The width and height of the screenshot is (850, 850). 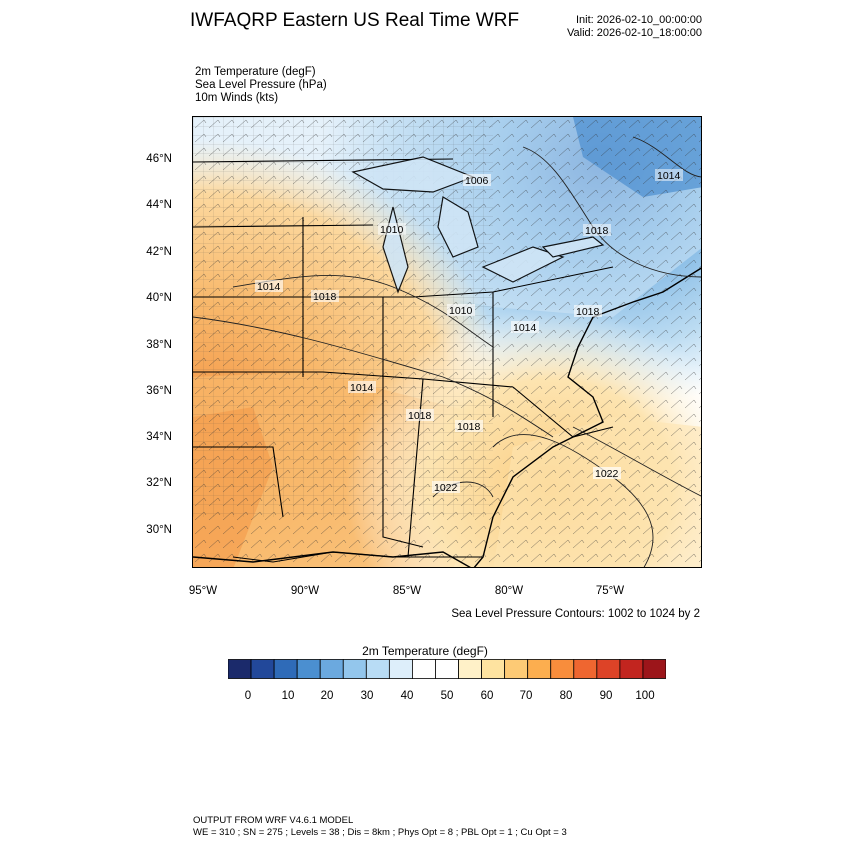 What do you see at coordinates (237, 98) in the screenshot?
I see `field-winds: 10m Winds (kts)` at bounding box center [237, 98].